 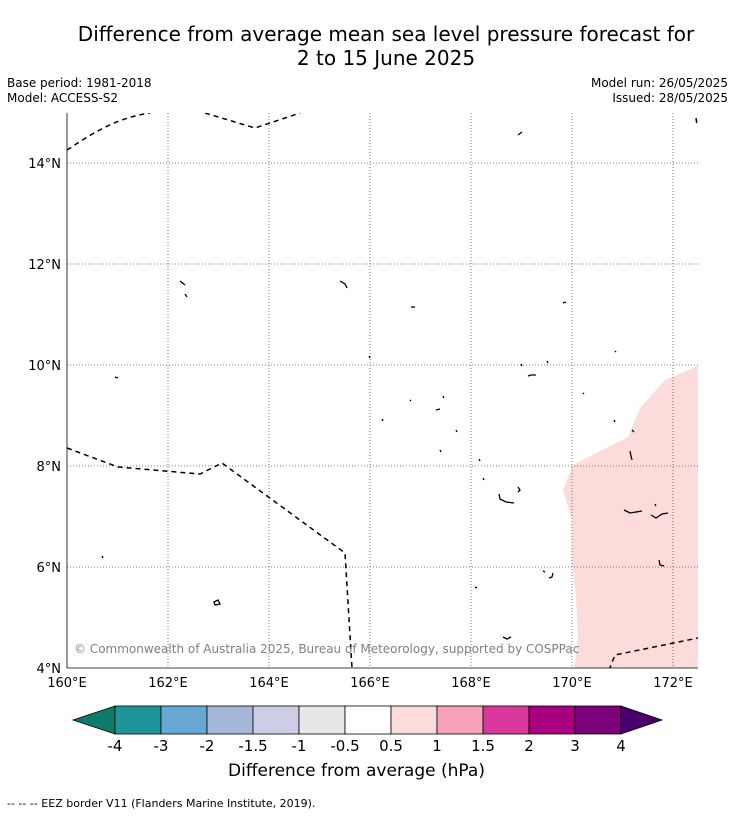 I want to click on eez-border-south-east, so click(x=653, y=652).